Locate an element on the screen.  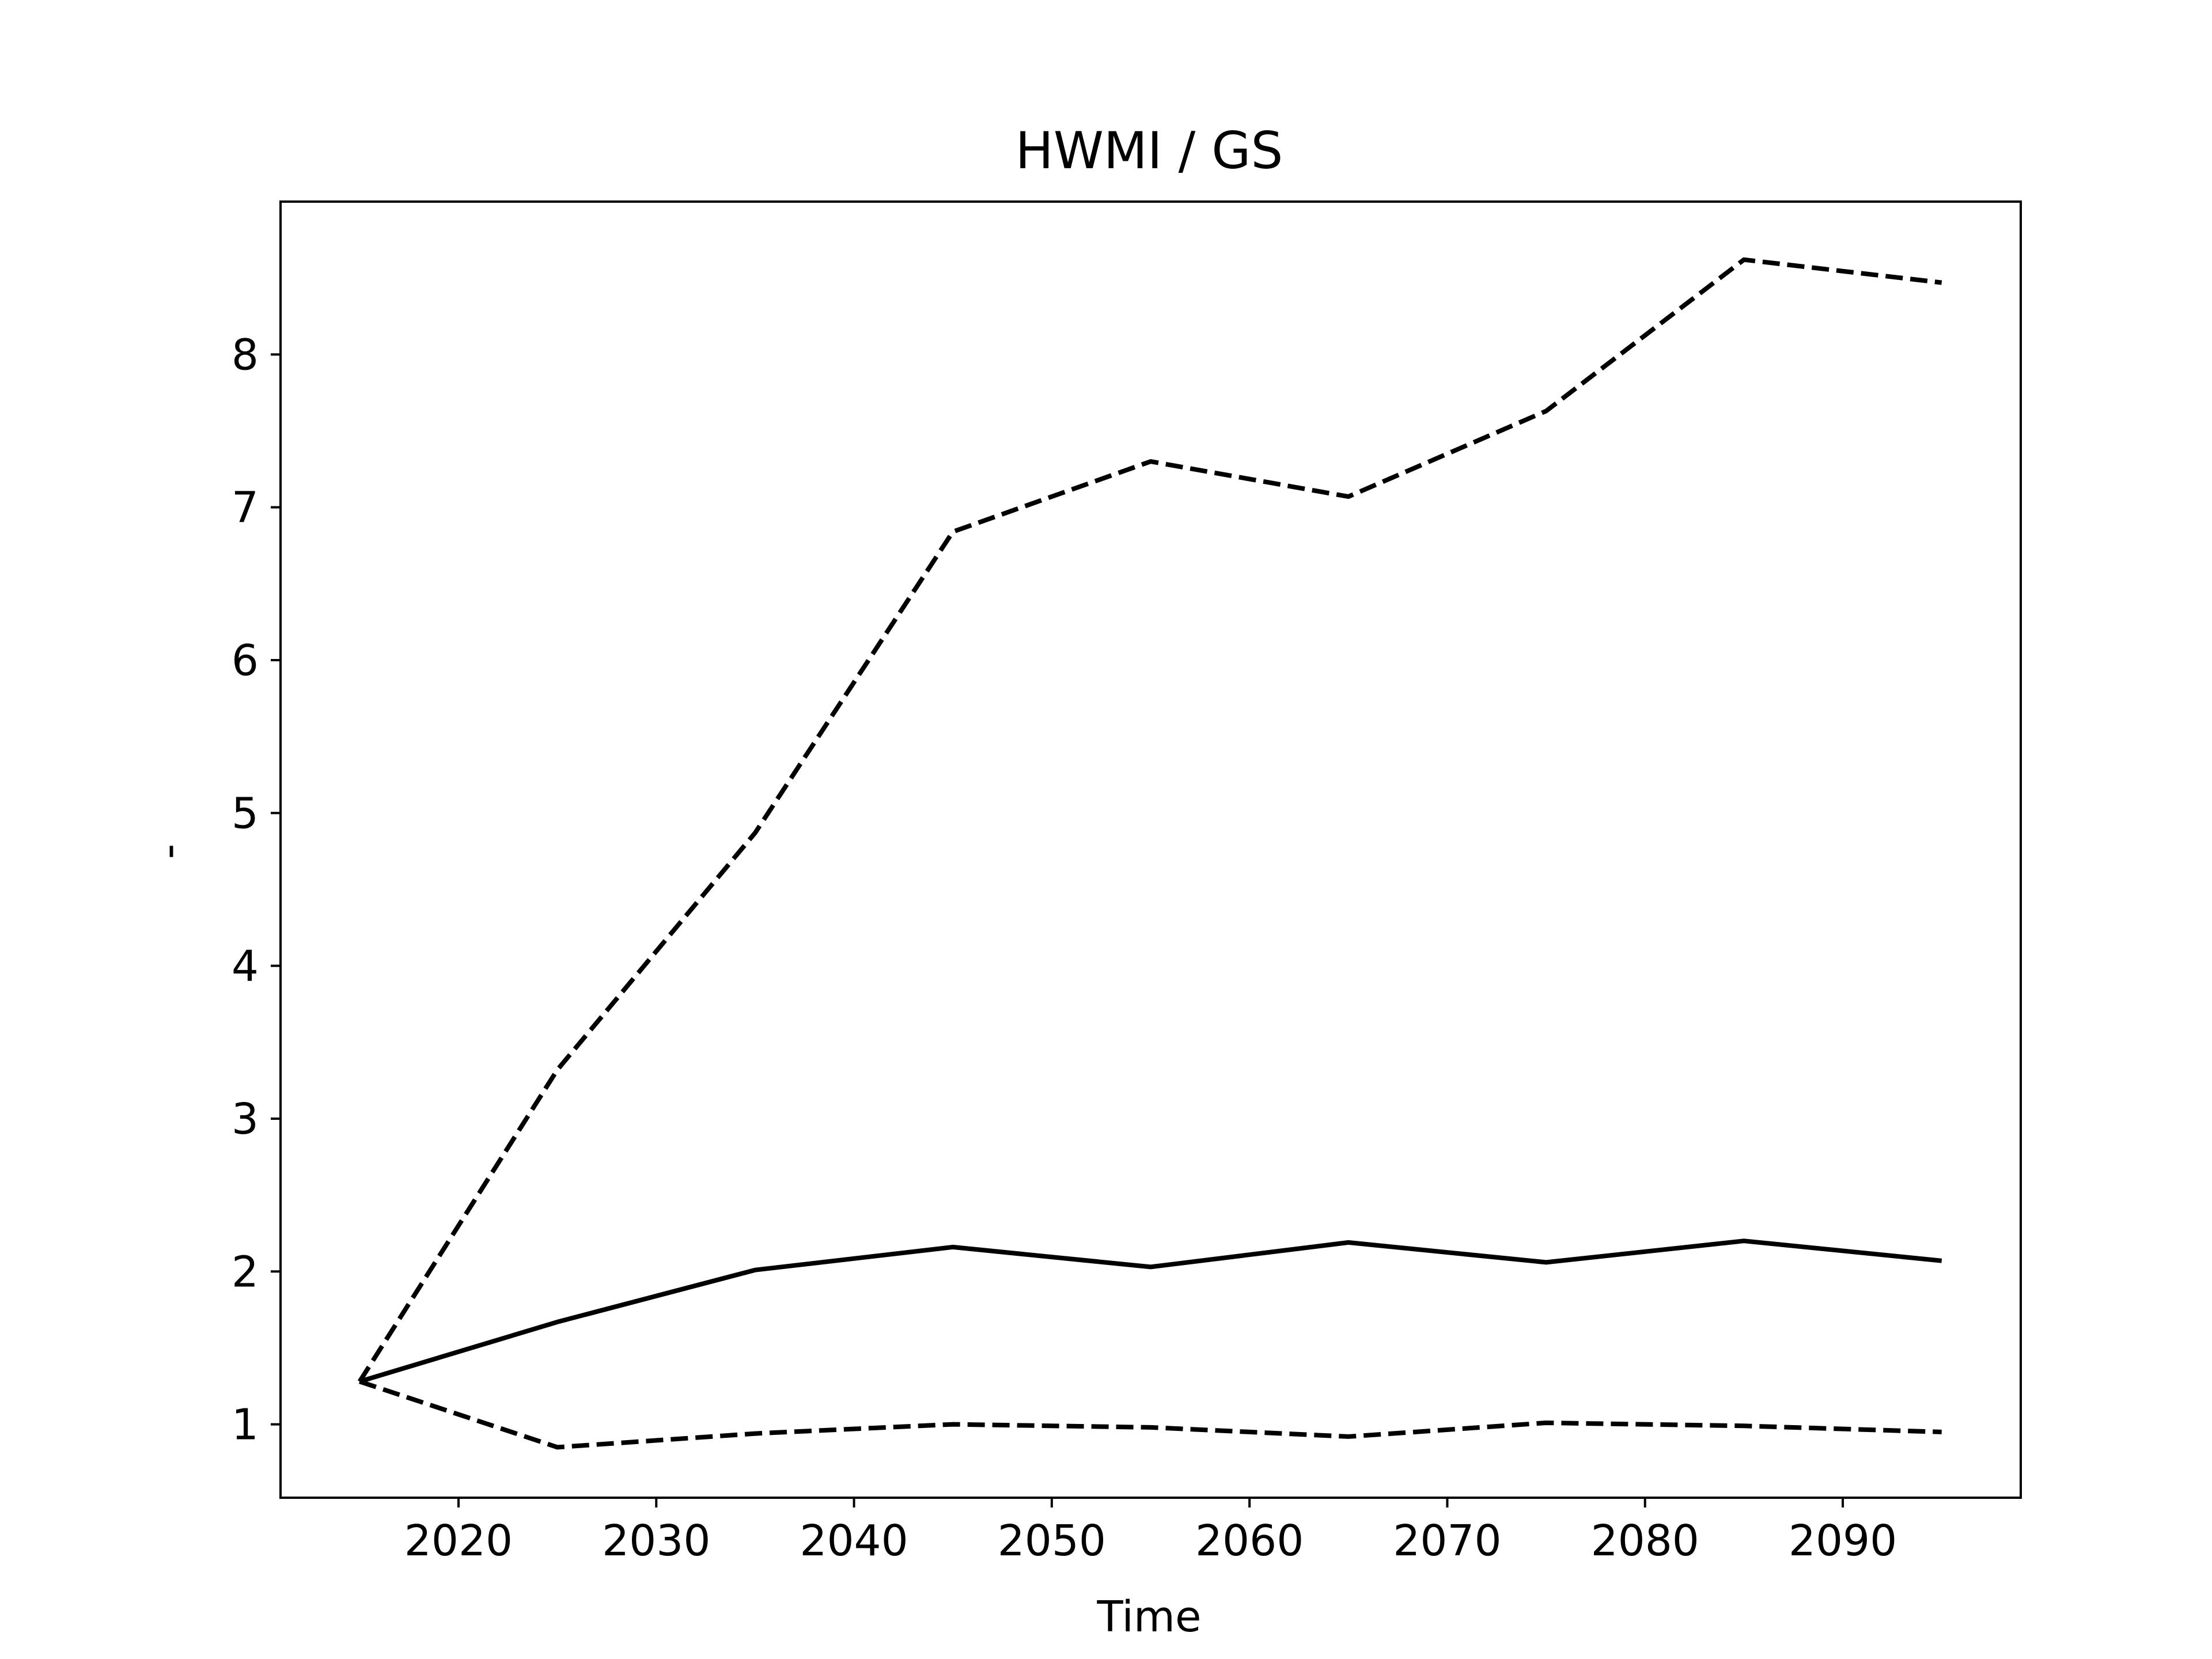
x-tick-label-2080: 2080 is located at coordinates (1645, 1541).